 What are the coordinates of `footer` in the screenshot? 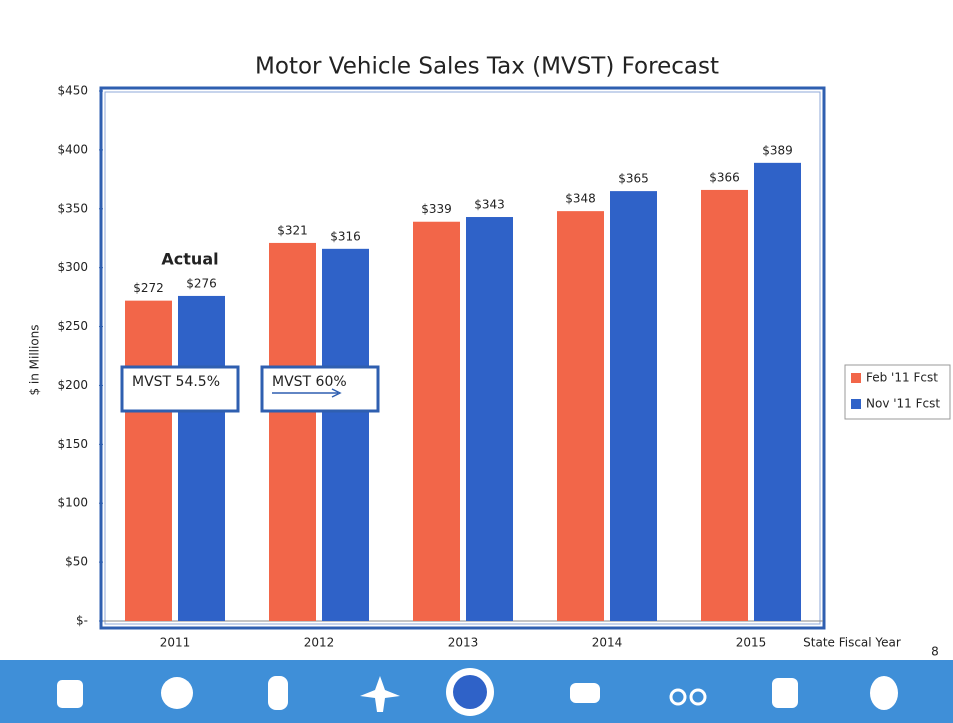 It's located at (476, 691).